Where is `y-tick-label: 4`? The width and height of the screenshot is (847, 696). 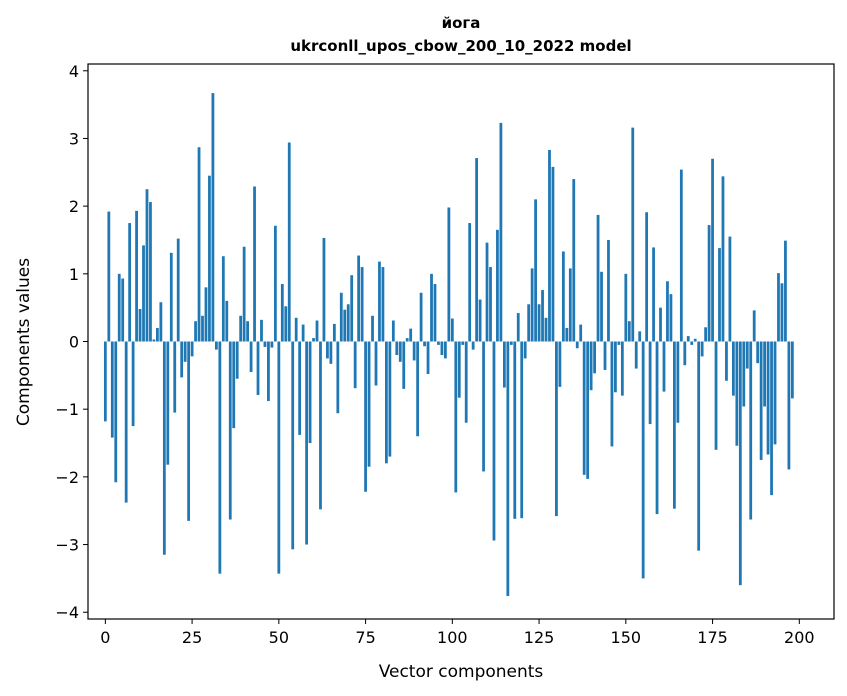 y-tick-label: 4 is located at coordinates (74, 71).